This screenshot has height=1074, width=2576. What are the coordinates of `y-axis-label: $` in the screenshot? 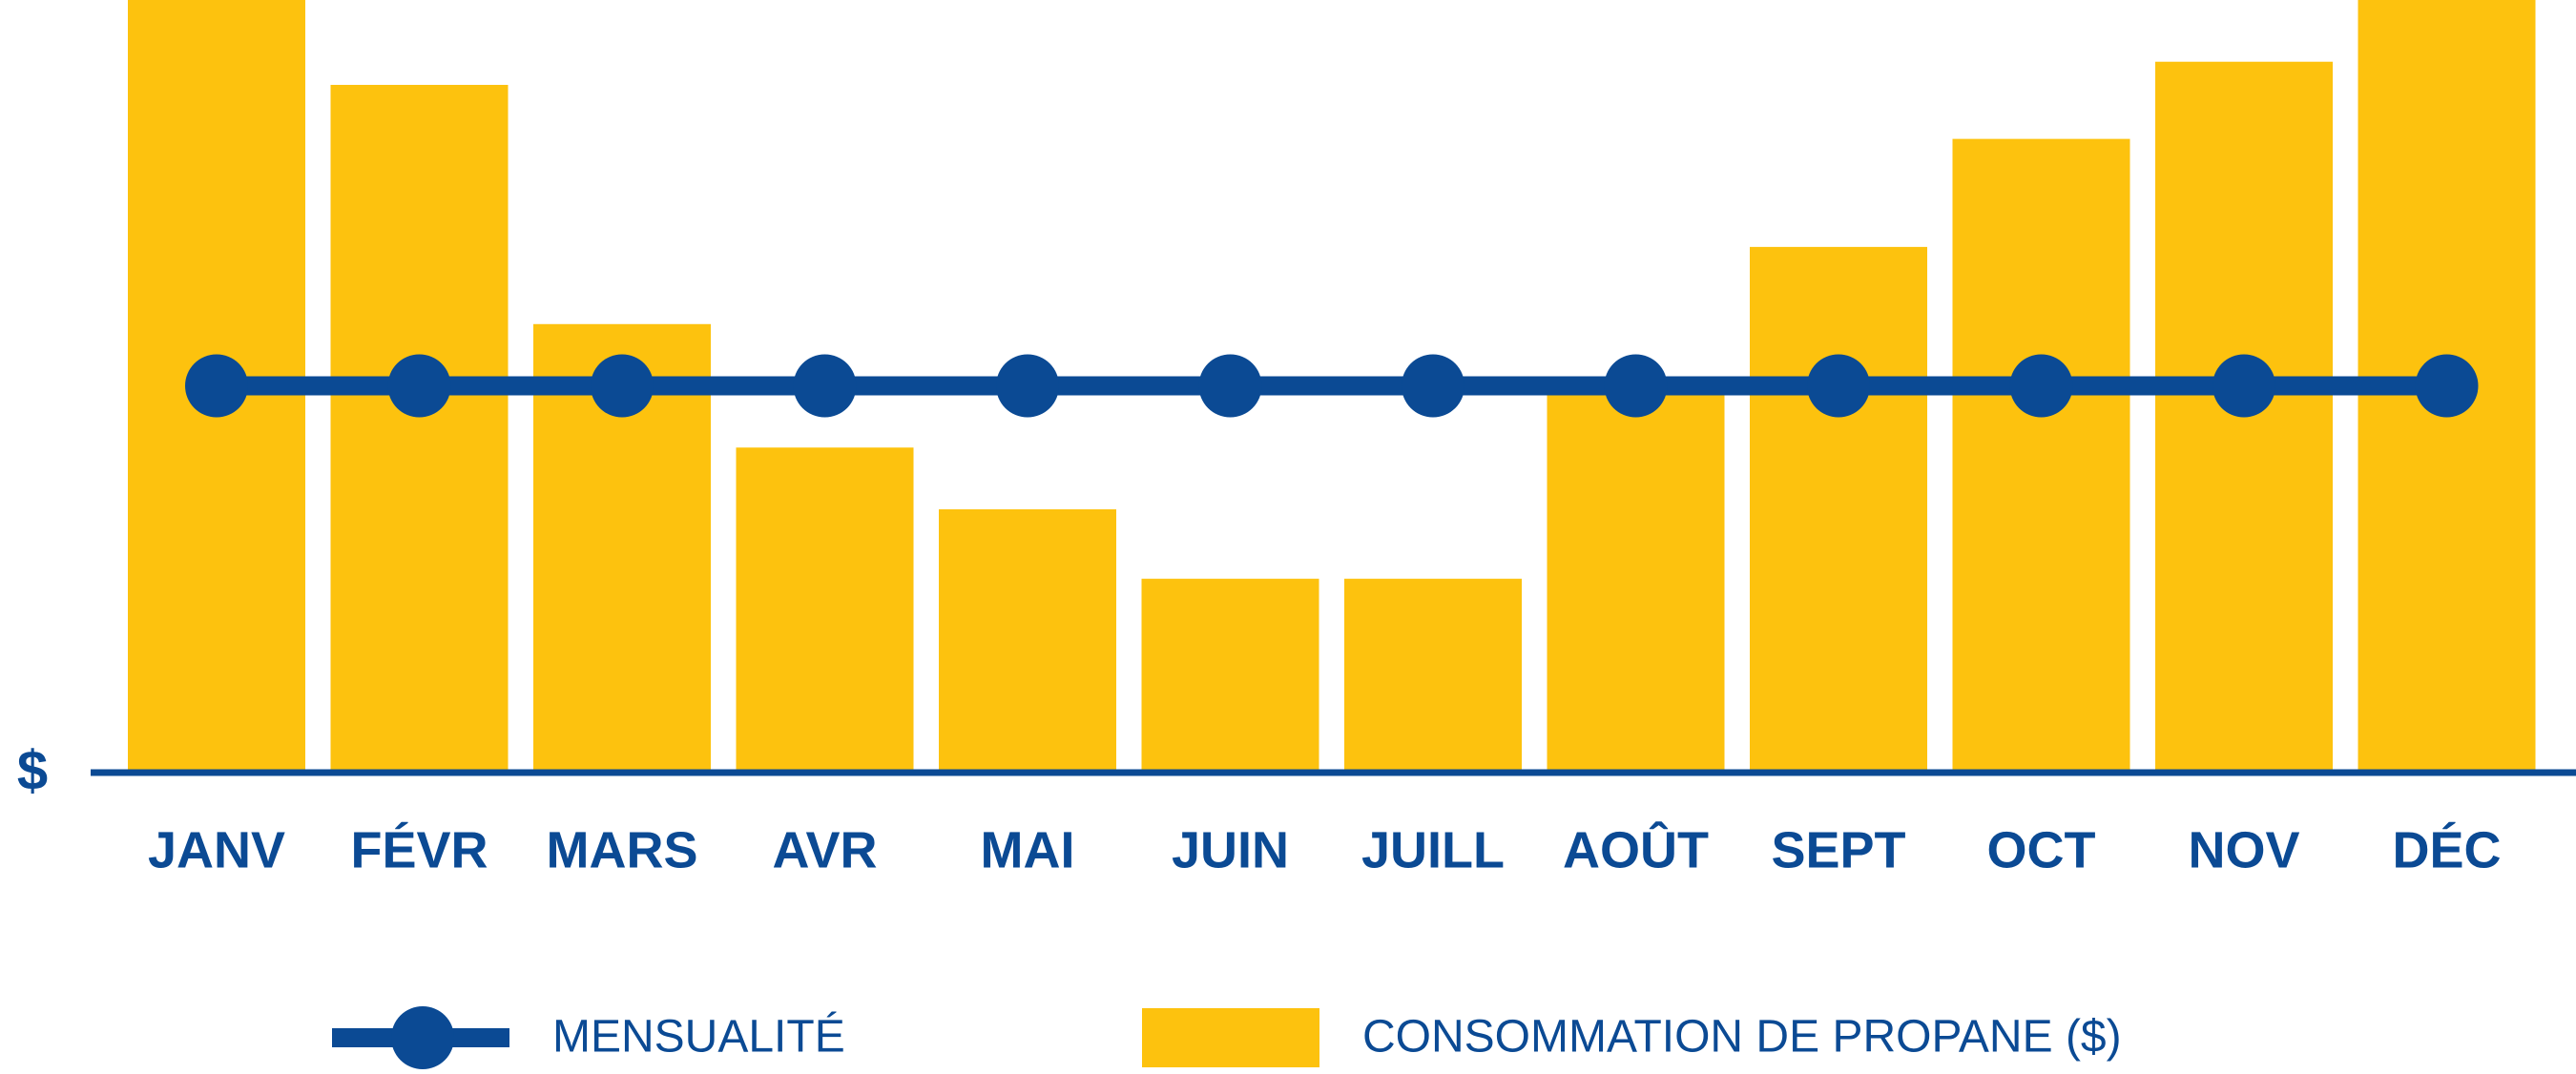 It's located at (32, 770).